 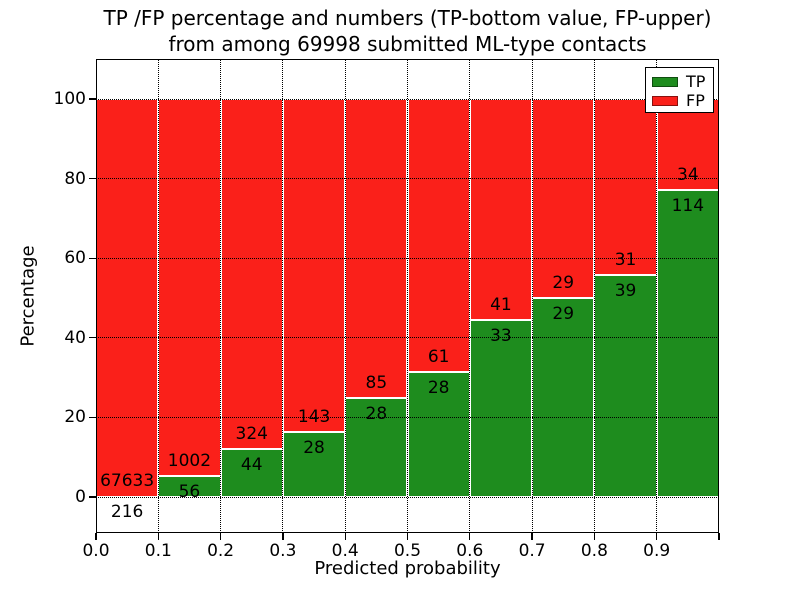 I want to click on y-tick-label: 40, so click(x=75, y=337).